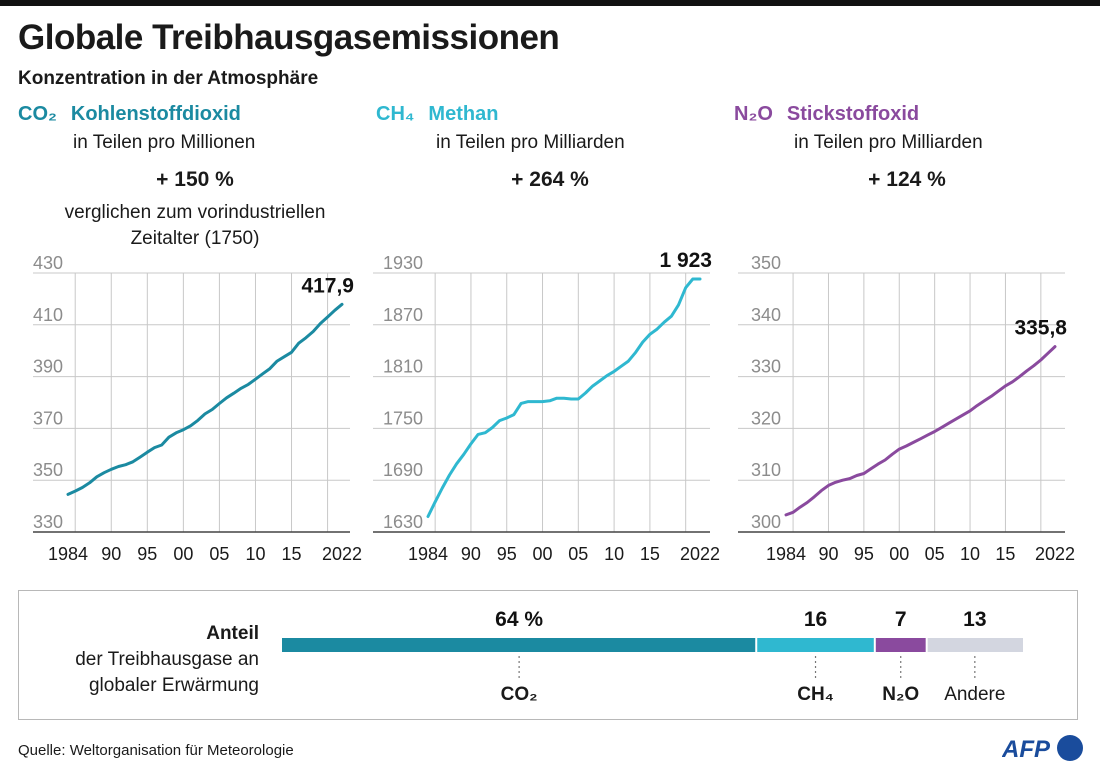 This screenshot has height=773, width=1100. Describe the element at coordinates (550, 3) in the screenshot. I see `top-rule` at that location.